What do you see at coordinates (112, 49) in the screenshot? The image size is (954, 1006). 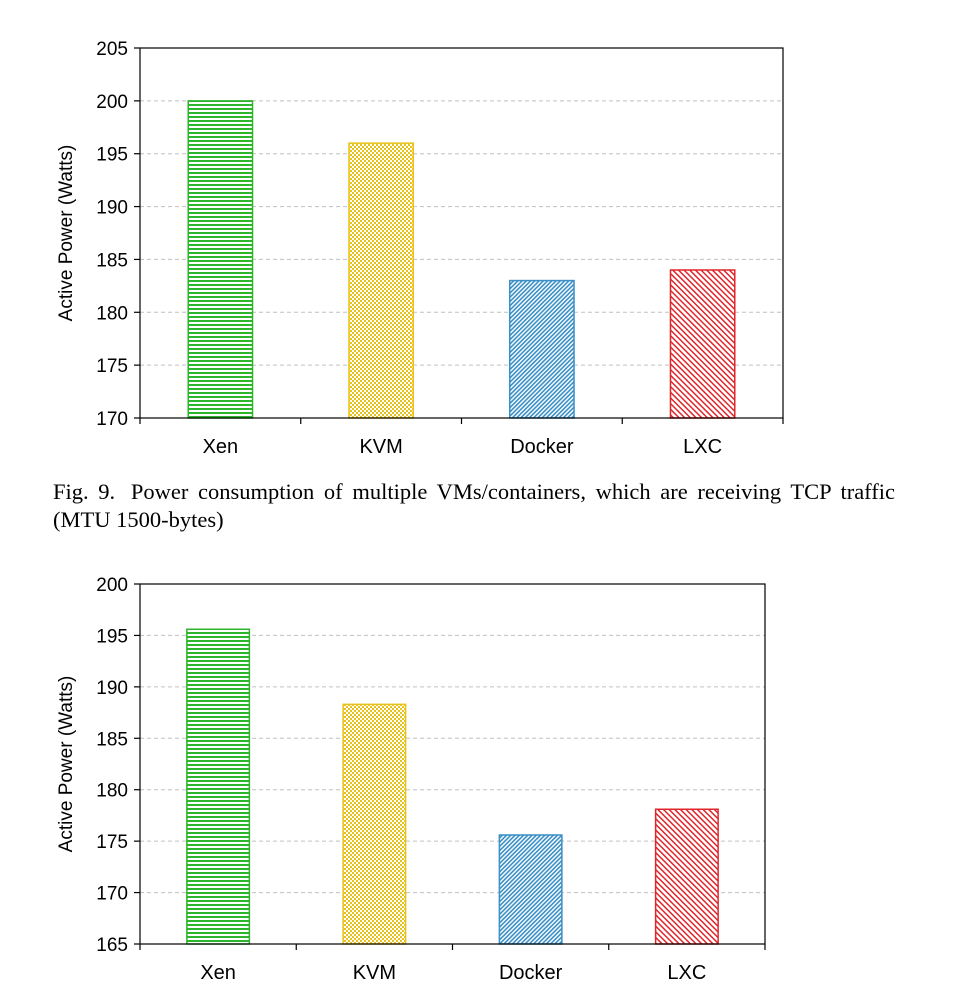 I see `y-tick-label: 205` at bounding box center [112, 49].